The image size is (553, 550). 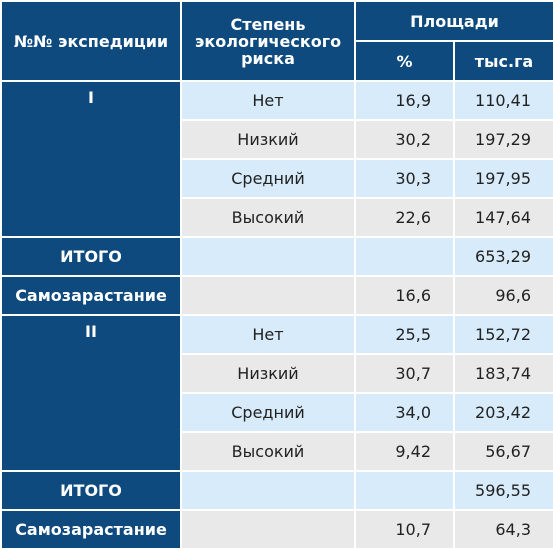 I want to click on area-value: 197,29, so click(x=503, y=139).